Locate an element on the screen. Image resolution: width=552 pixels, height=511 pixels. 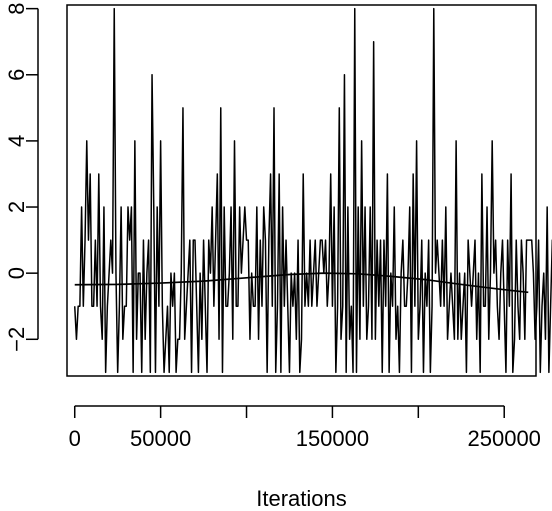
x-tick-label: 0 is located at coordinates (75, 438).